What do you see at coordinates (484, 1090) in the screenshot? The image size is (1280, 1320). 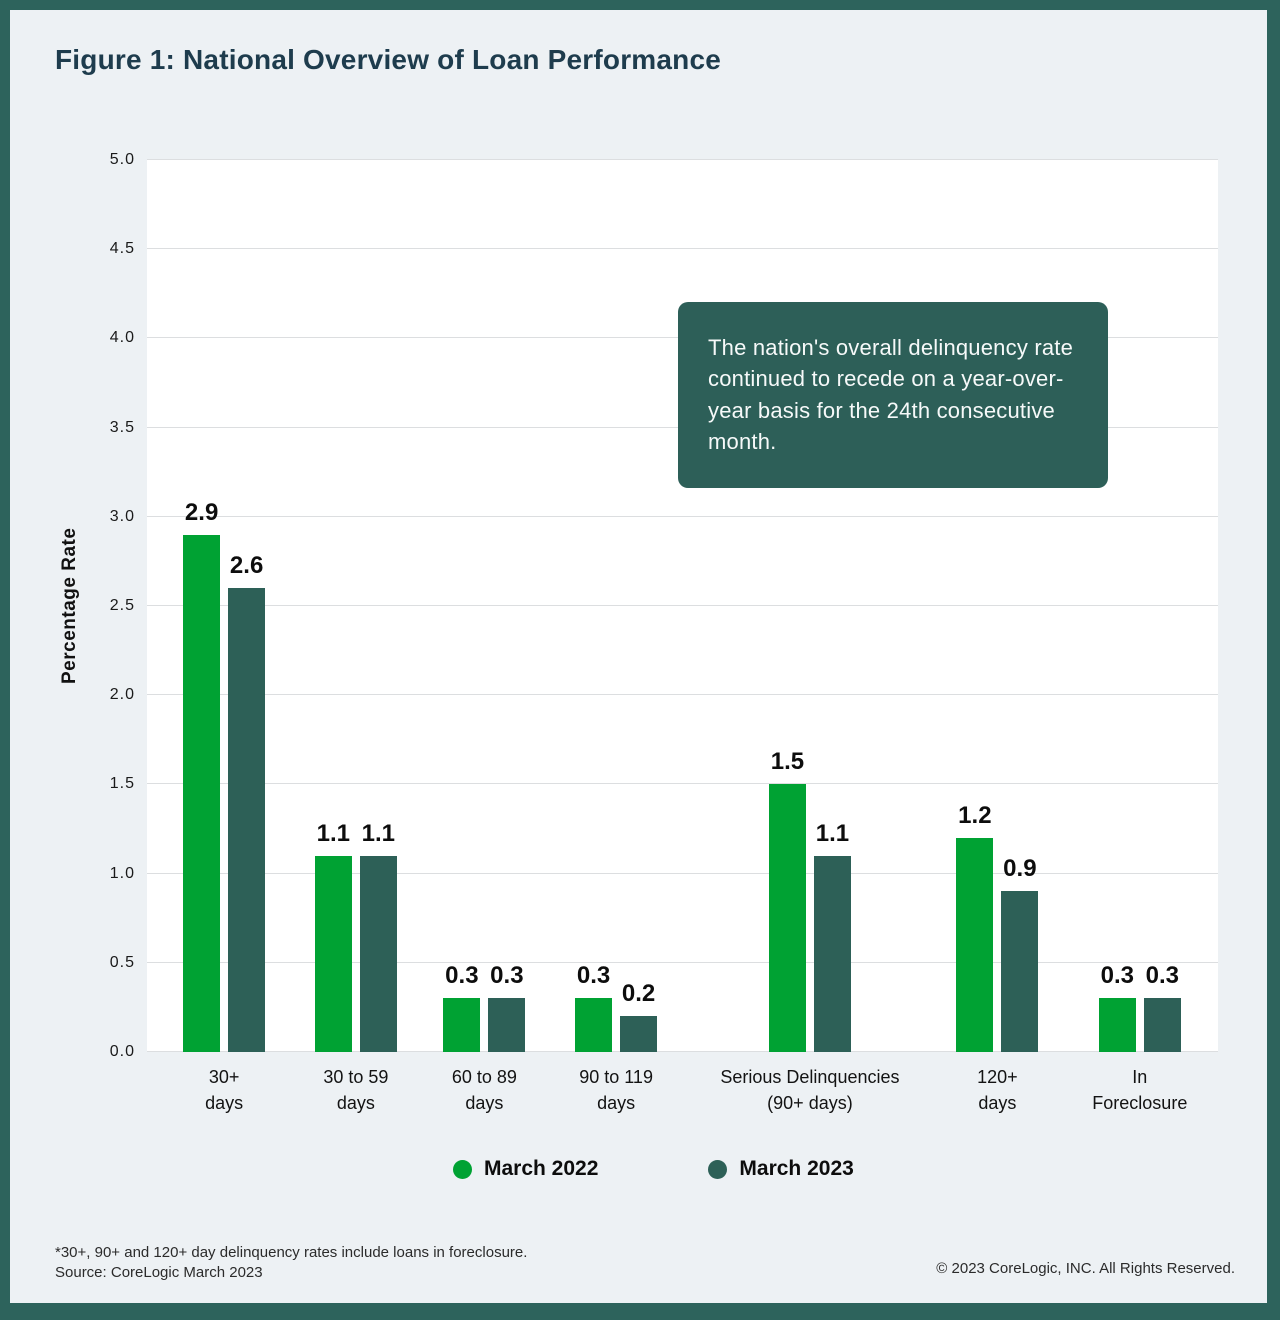 I see `x-category-label: 60 to 89 days` at bounding box center [484, 1090].